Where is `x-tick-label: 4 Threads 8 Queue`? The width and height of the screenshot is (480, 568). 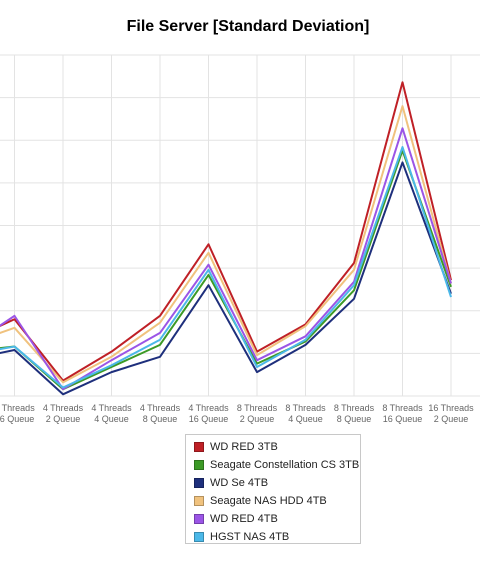 x-tick-label: 4 Threads 8 Queue is located at coordinates (160, 413).